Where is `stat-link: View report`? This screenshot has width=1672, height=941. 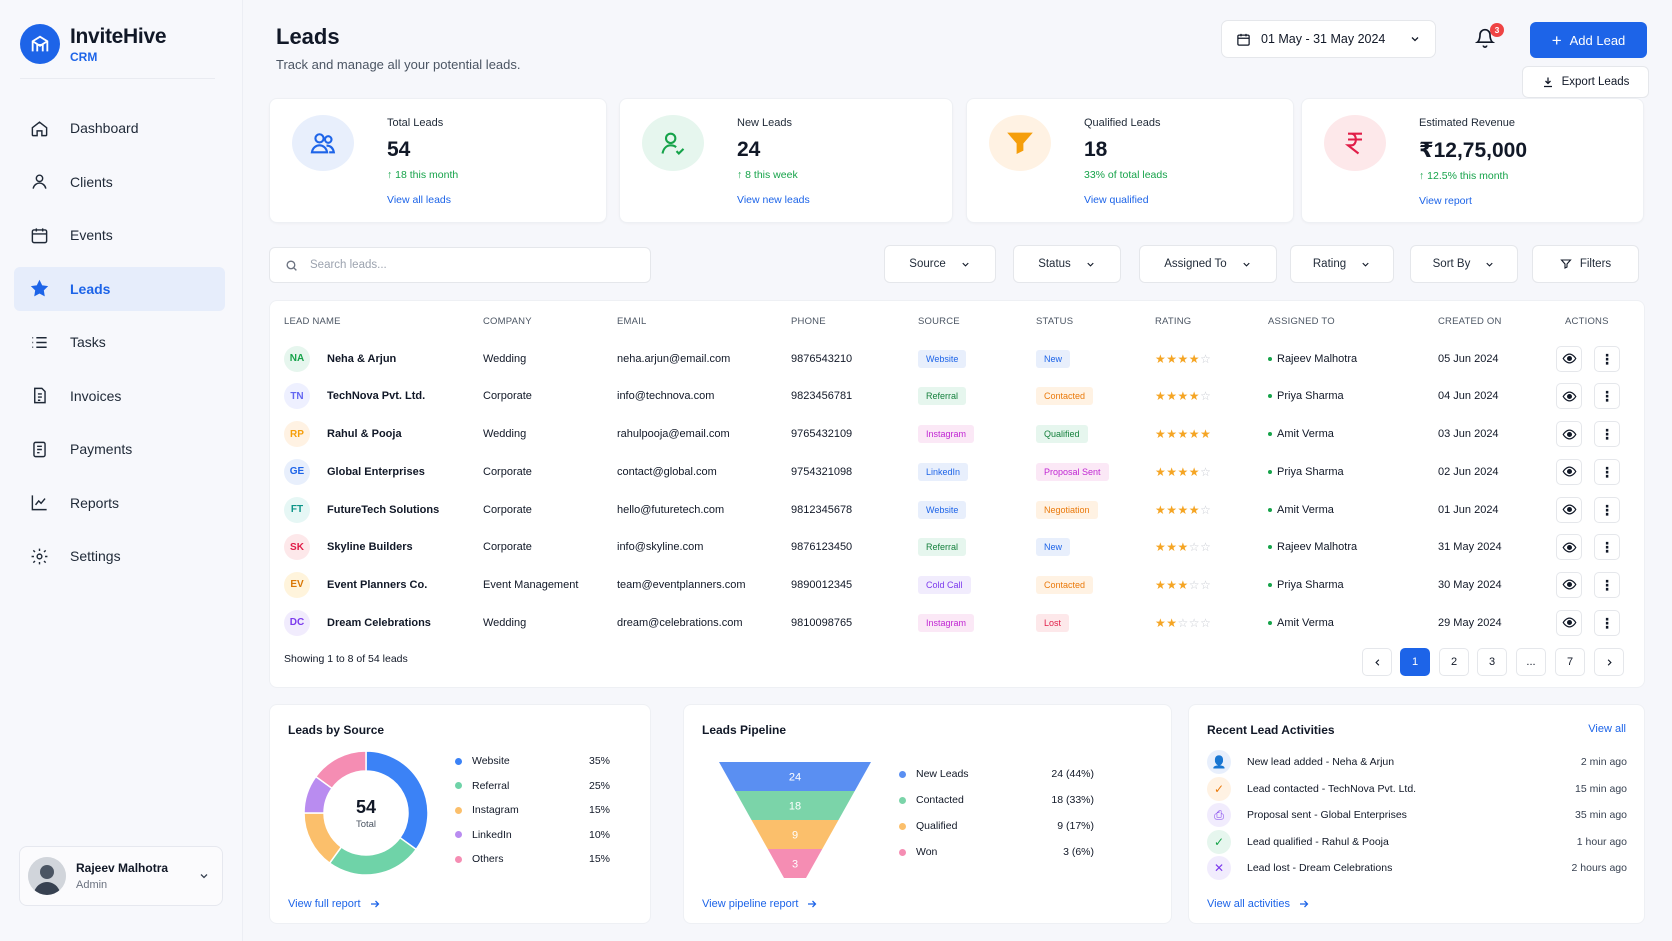
stat-link: View report is located at coordinates (1445, 201).